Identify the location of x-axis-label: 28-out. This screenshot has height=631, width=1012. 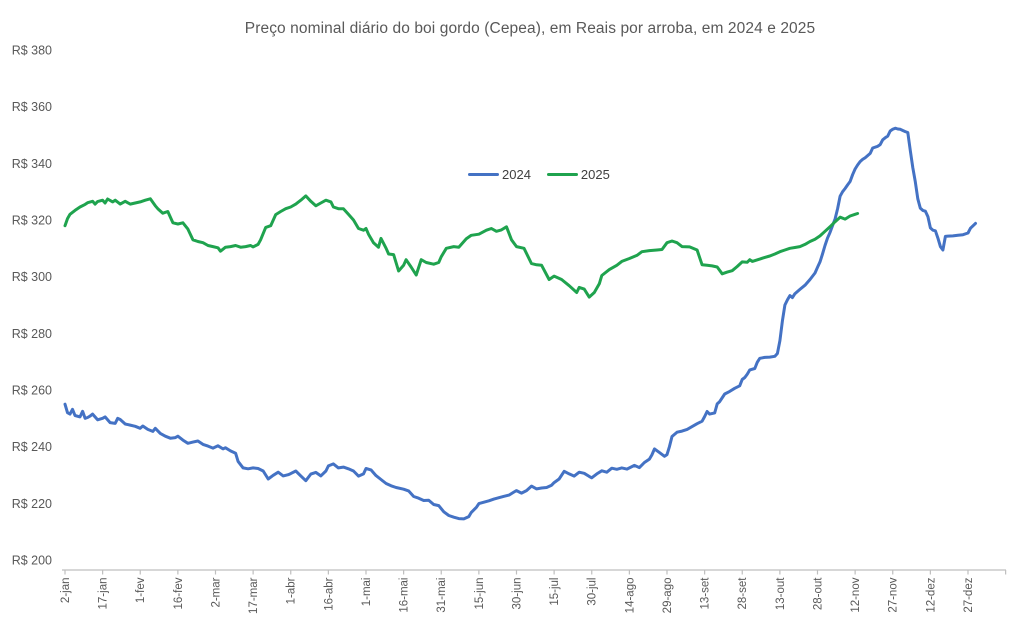
(818, 593).